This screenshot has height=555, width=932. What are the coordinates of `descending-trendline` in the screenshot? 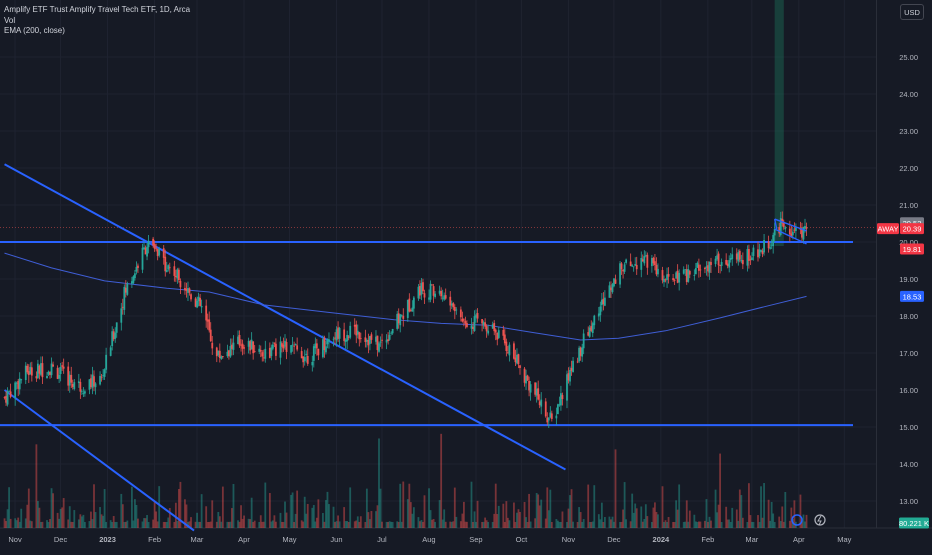 It's located at (99, 460).